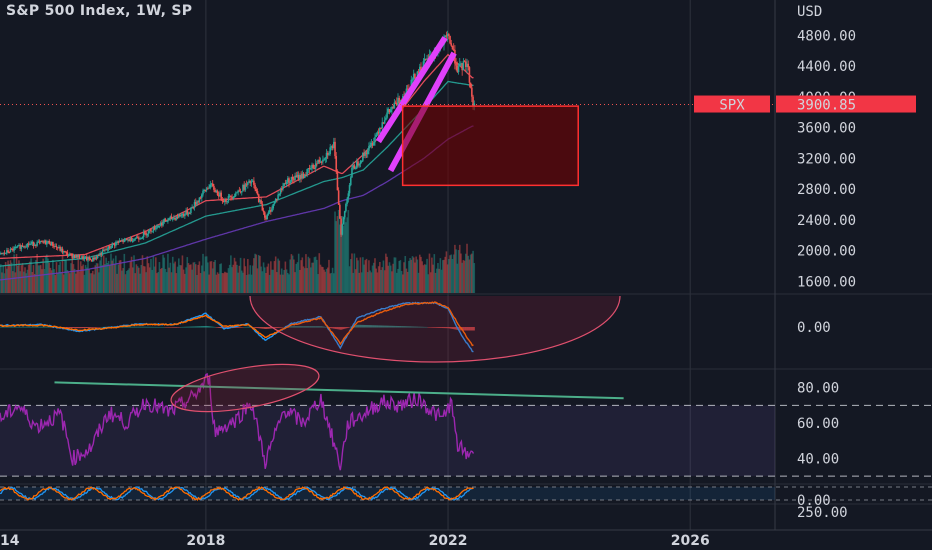 This screenshot has width=932, height=550. What do you see at coordinates (814, 501) in the screenshot?
I see `y-tick-label: 0.00` at bounding box center [814, 501].